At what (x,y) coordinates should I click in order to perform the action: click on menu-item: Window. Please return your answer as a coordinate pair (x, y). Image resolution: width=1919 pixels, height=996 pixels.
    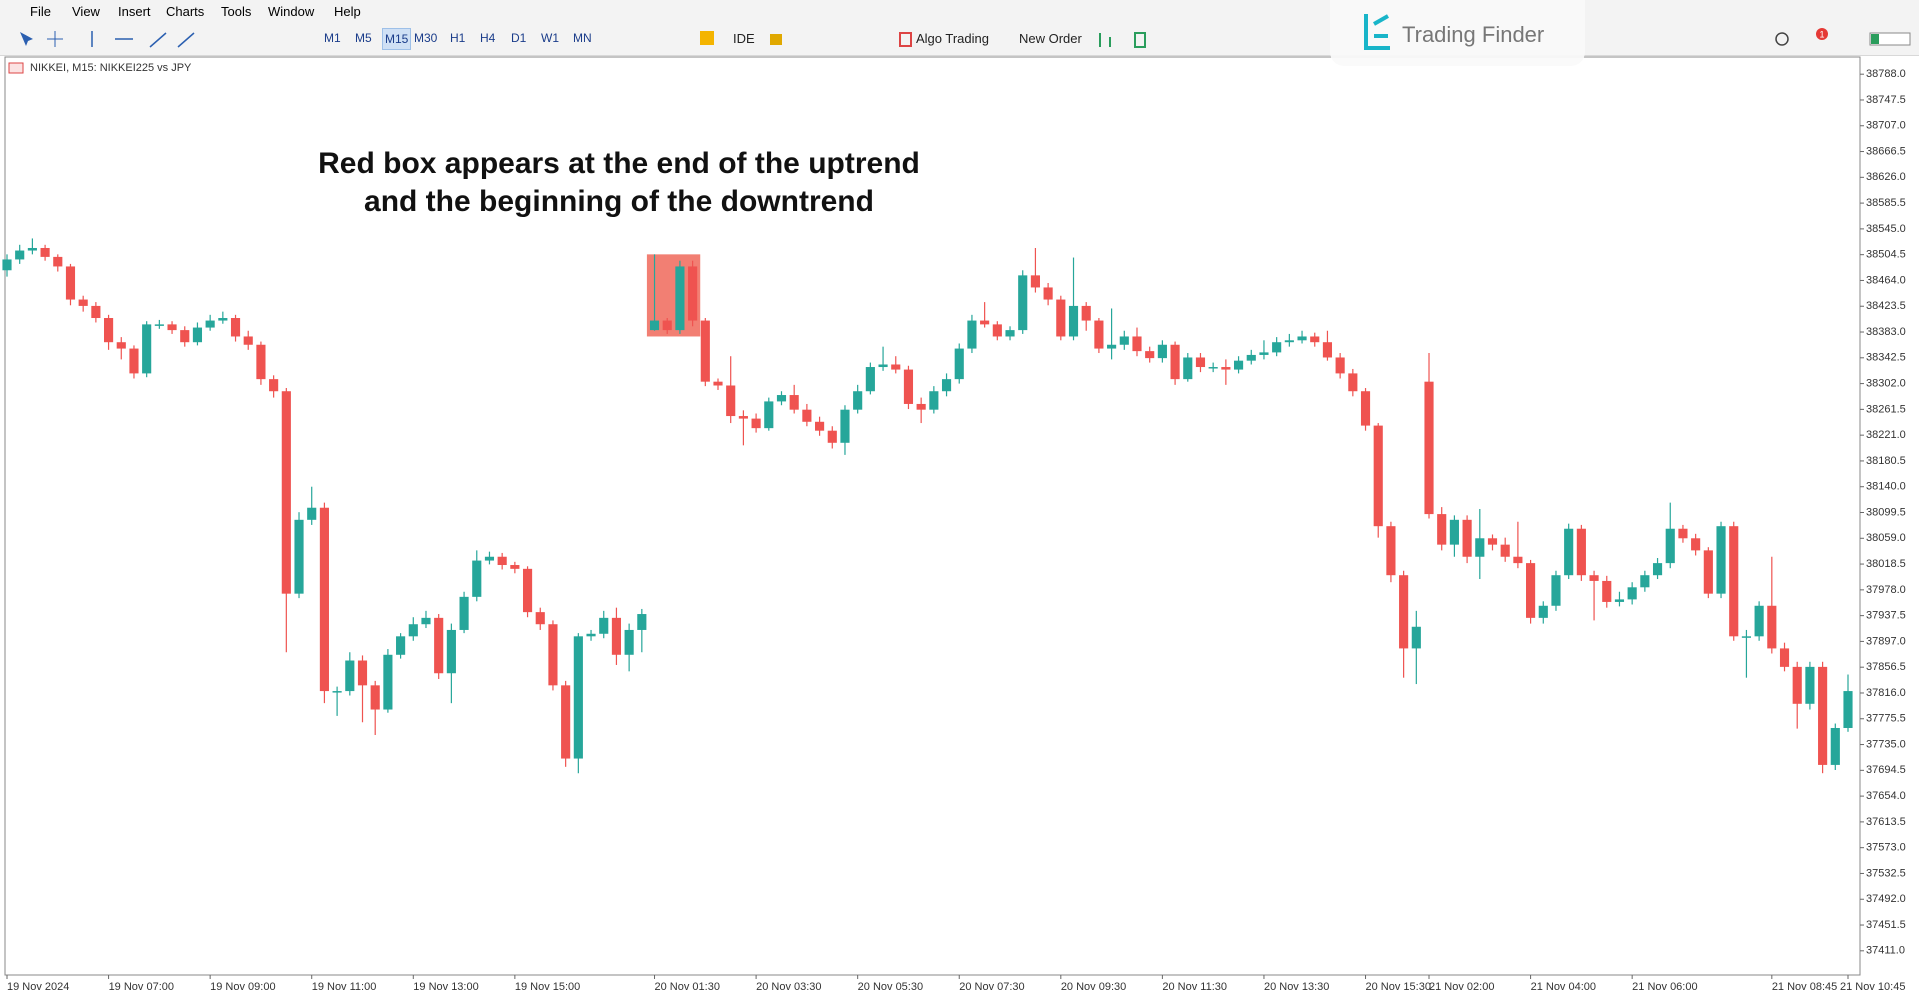
    Looking at the image, I should click on (291, 11).